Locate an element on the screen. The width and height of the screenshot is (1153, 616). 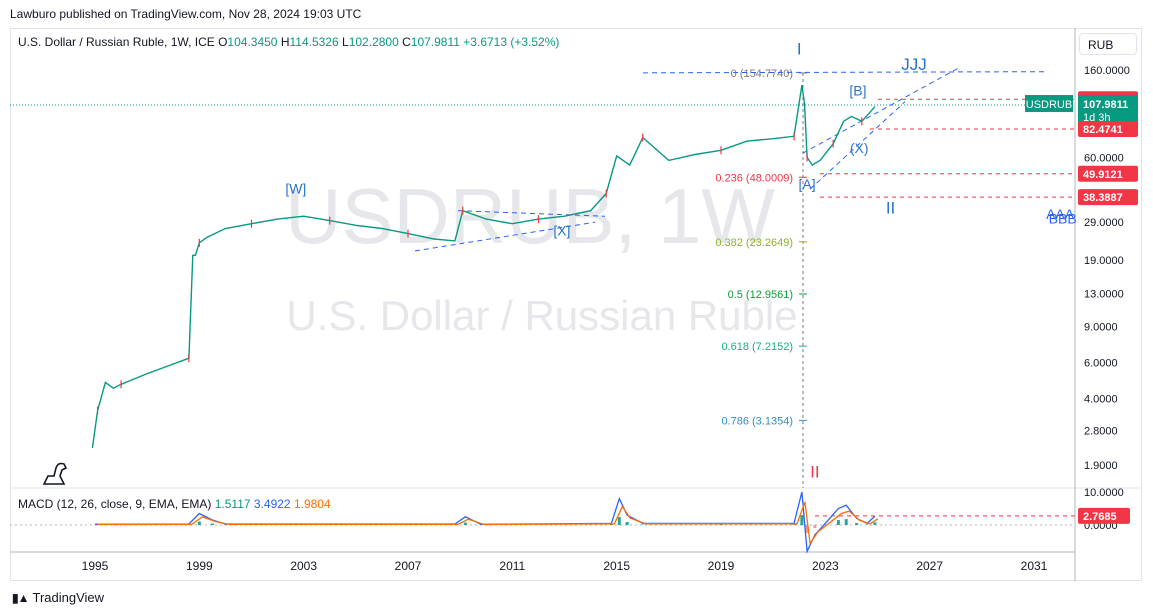
x-tick-label: 1999 is located at coordinates (199, 566).